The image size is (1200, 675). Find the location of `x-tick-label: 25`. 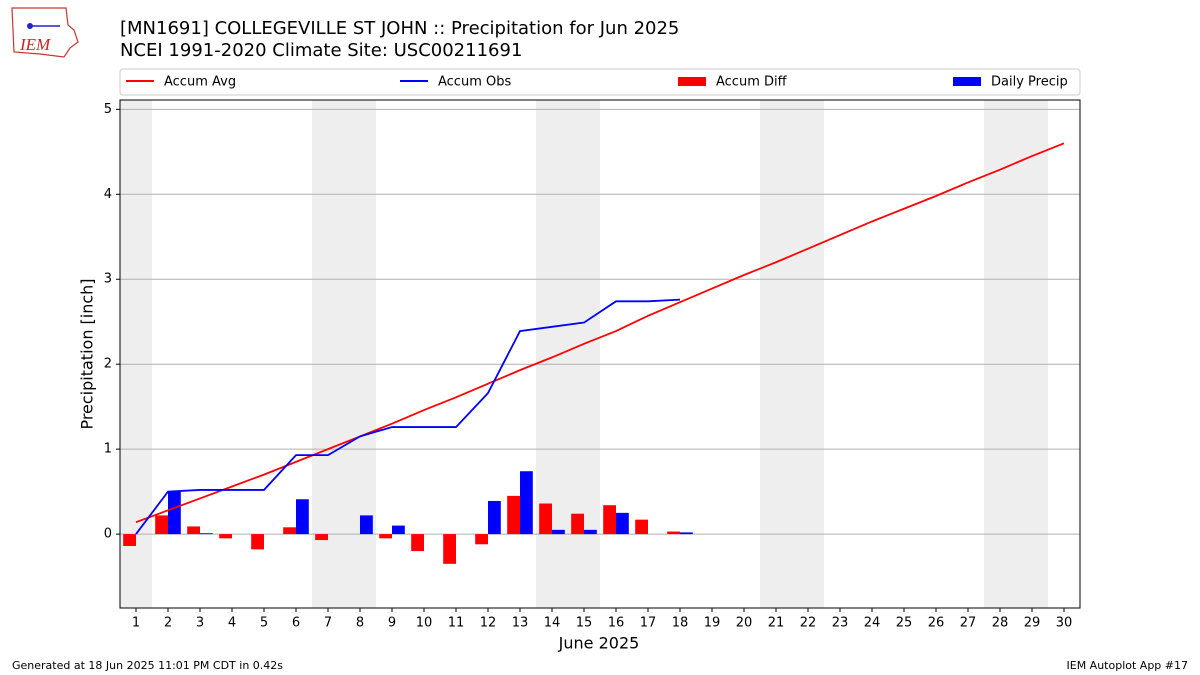

x-tick-label: 25 is located at coordinates (904, 623).